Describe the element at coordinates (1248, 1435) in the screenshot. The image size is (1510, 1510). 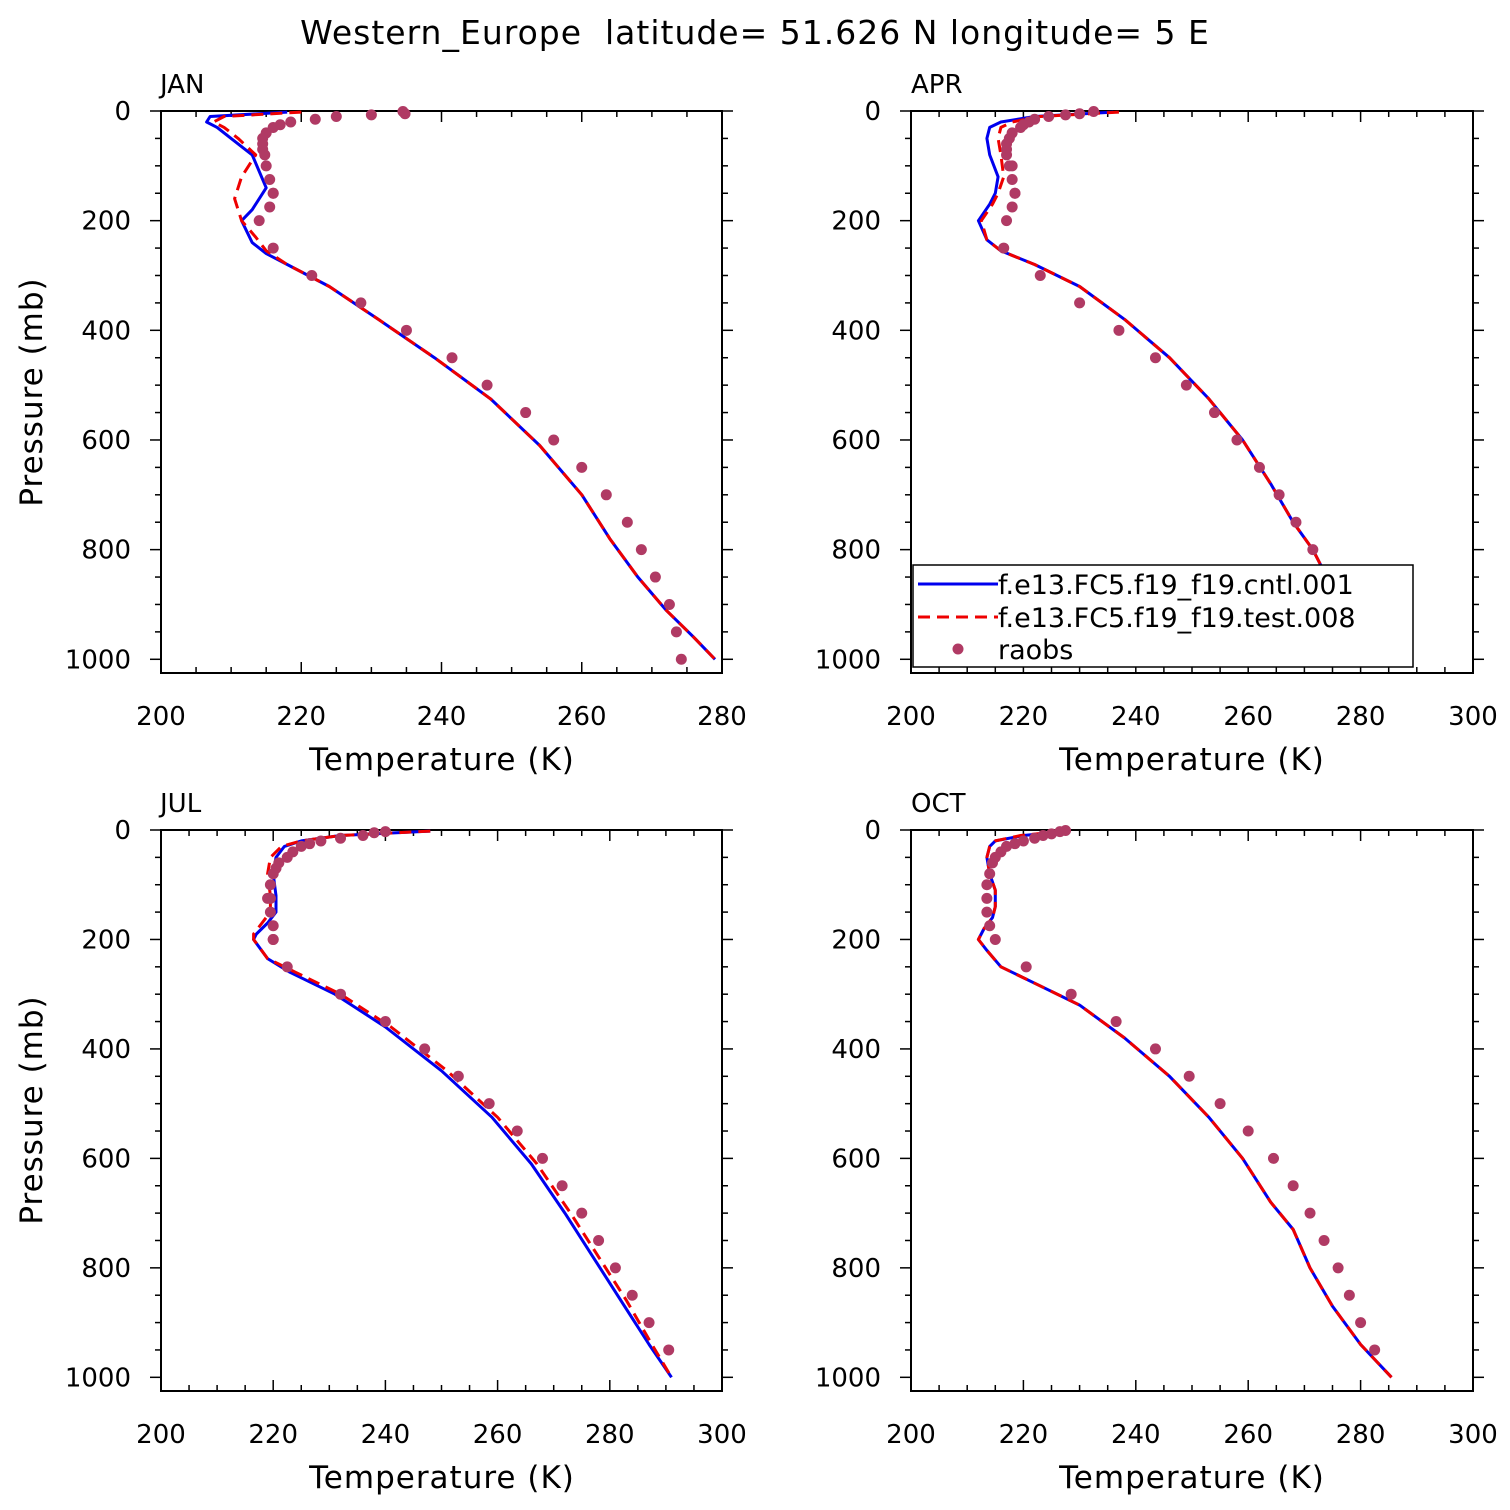
I see `x-tick-label: 260` at that location.